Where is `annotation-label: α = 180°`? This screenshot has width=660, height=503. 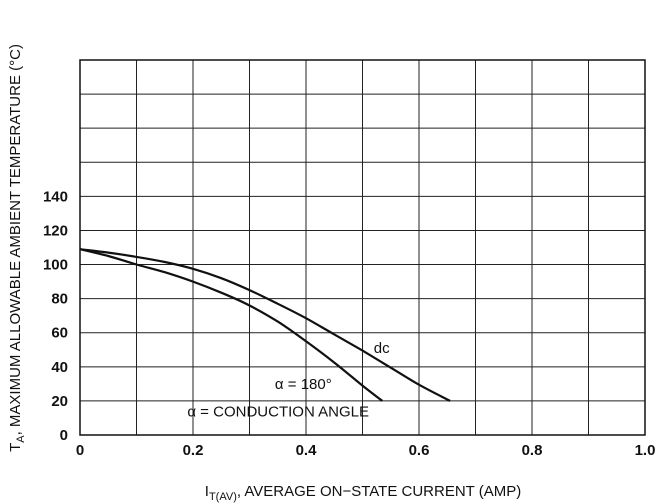 annotation-label: α = 180° is located at coordinates (303, 384).